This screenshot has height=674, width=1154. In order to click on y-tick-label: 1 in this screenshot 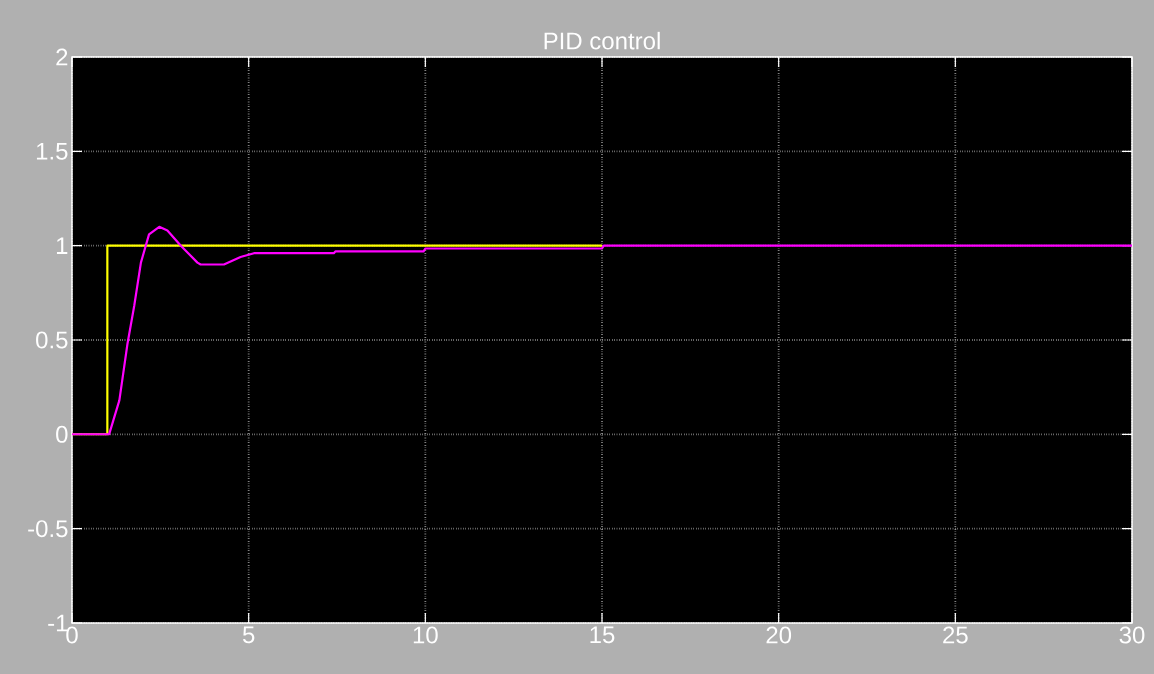, I will do `click(62, 245)`.